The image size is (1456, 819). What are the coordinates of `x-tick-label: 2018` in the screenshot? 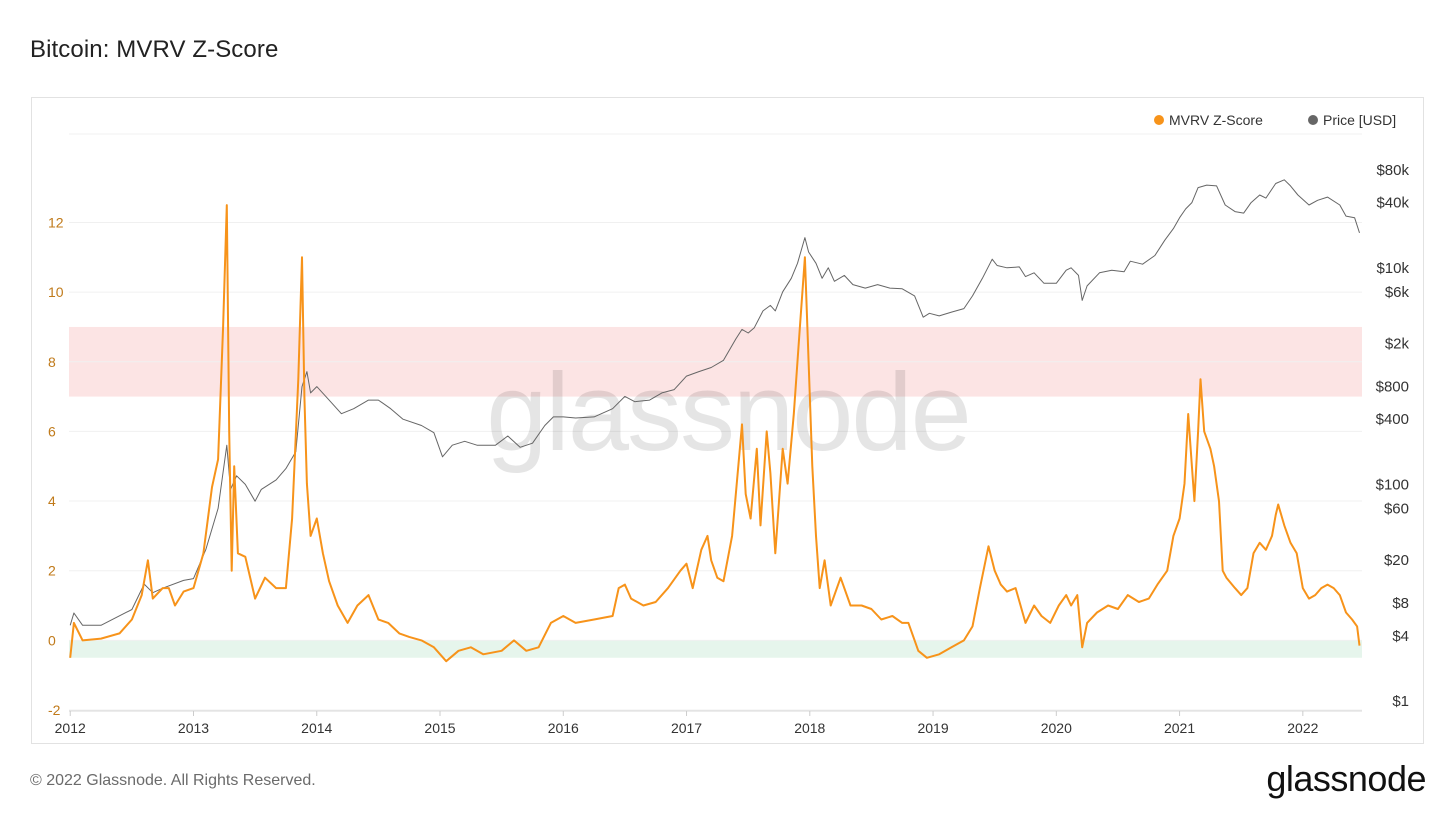 It's located at (809, 728).